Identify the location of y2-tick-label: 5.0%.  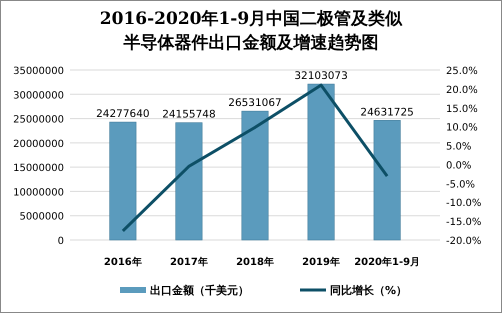
(459, 147).